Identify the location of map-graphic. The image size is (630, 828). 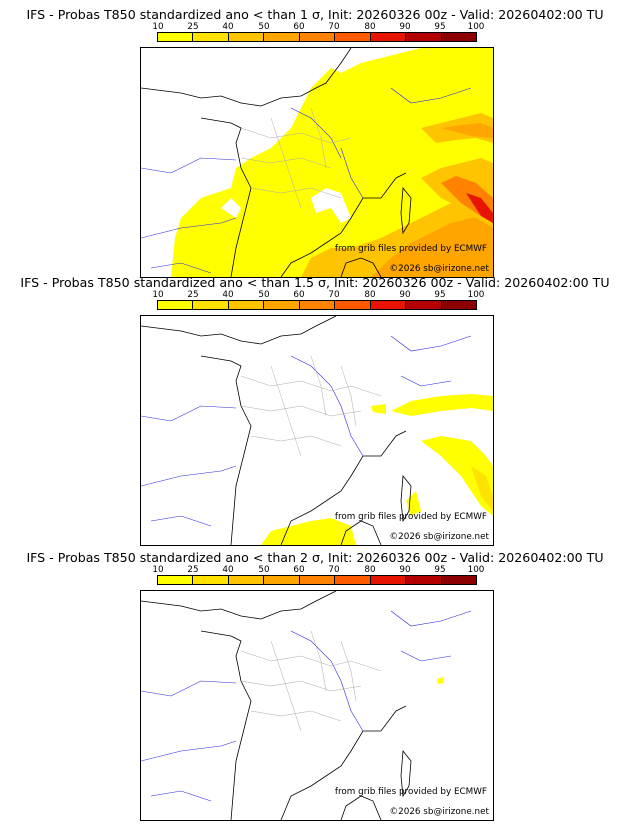
(306, 705).